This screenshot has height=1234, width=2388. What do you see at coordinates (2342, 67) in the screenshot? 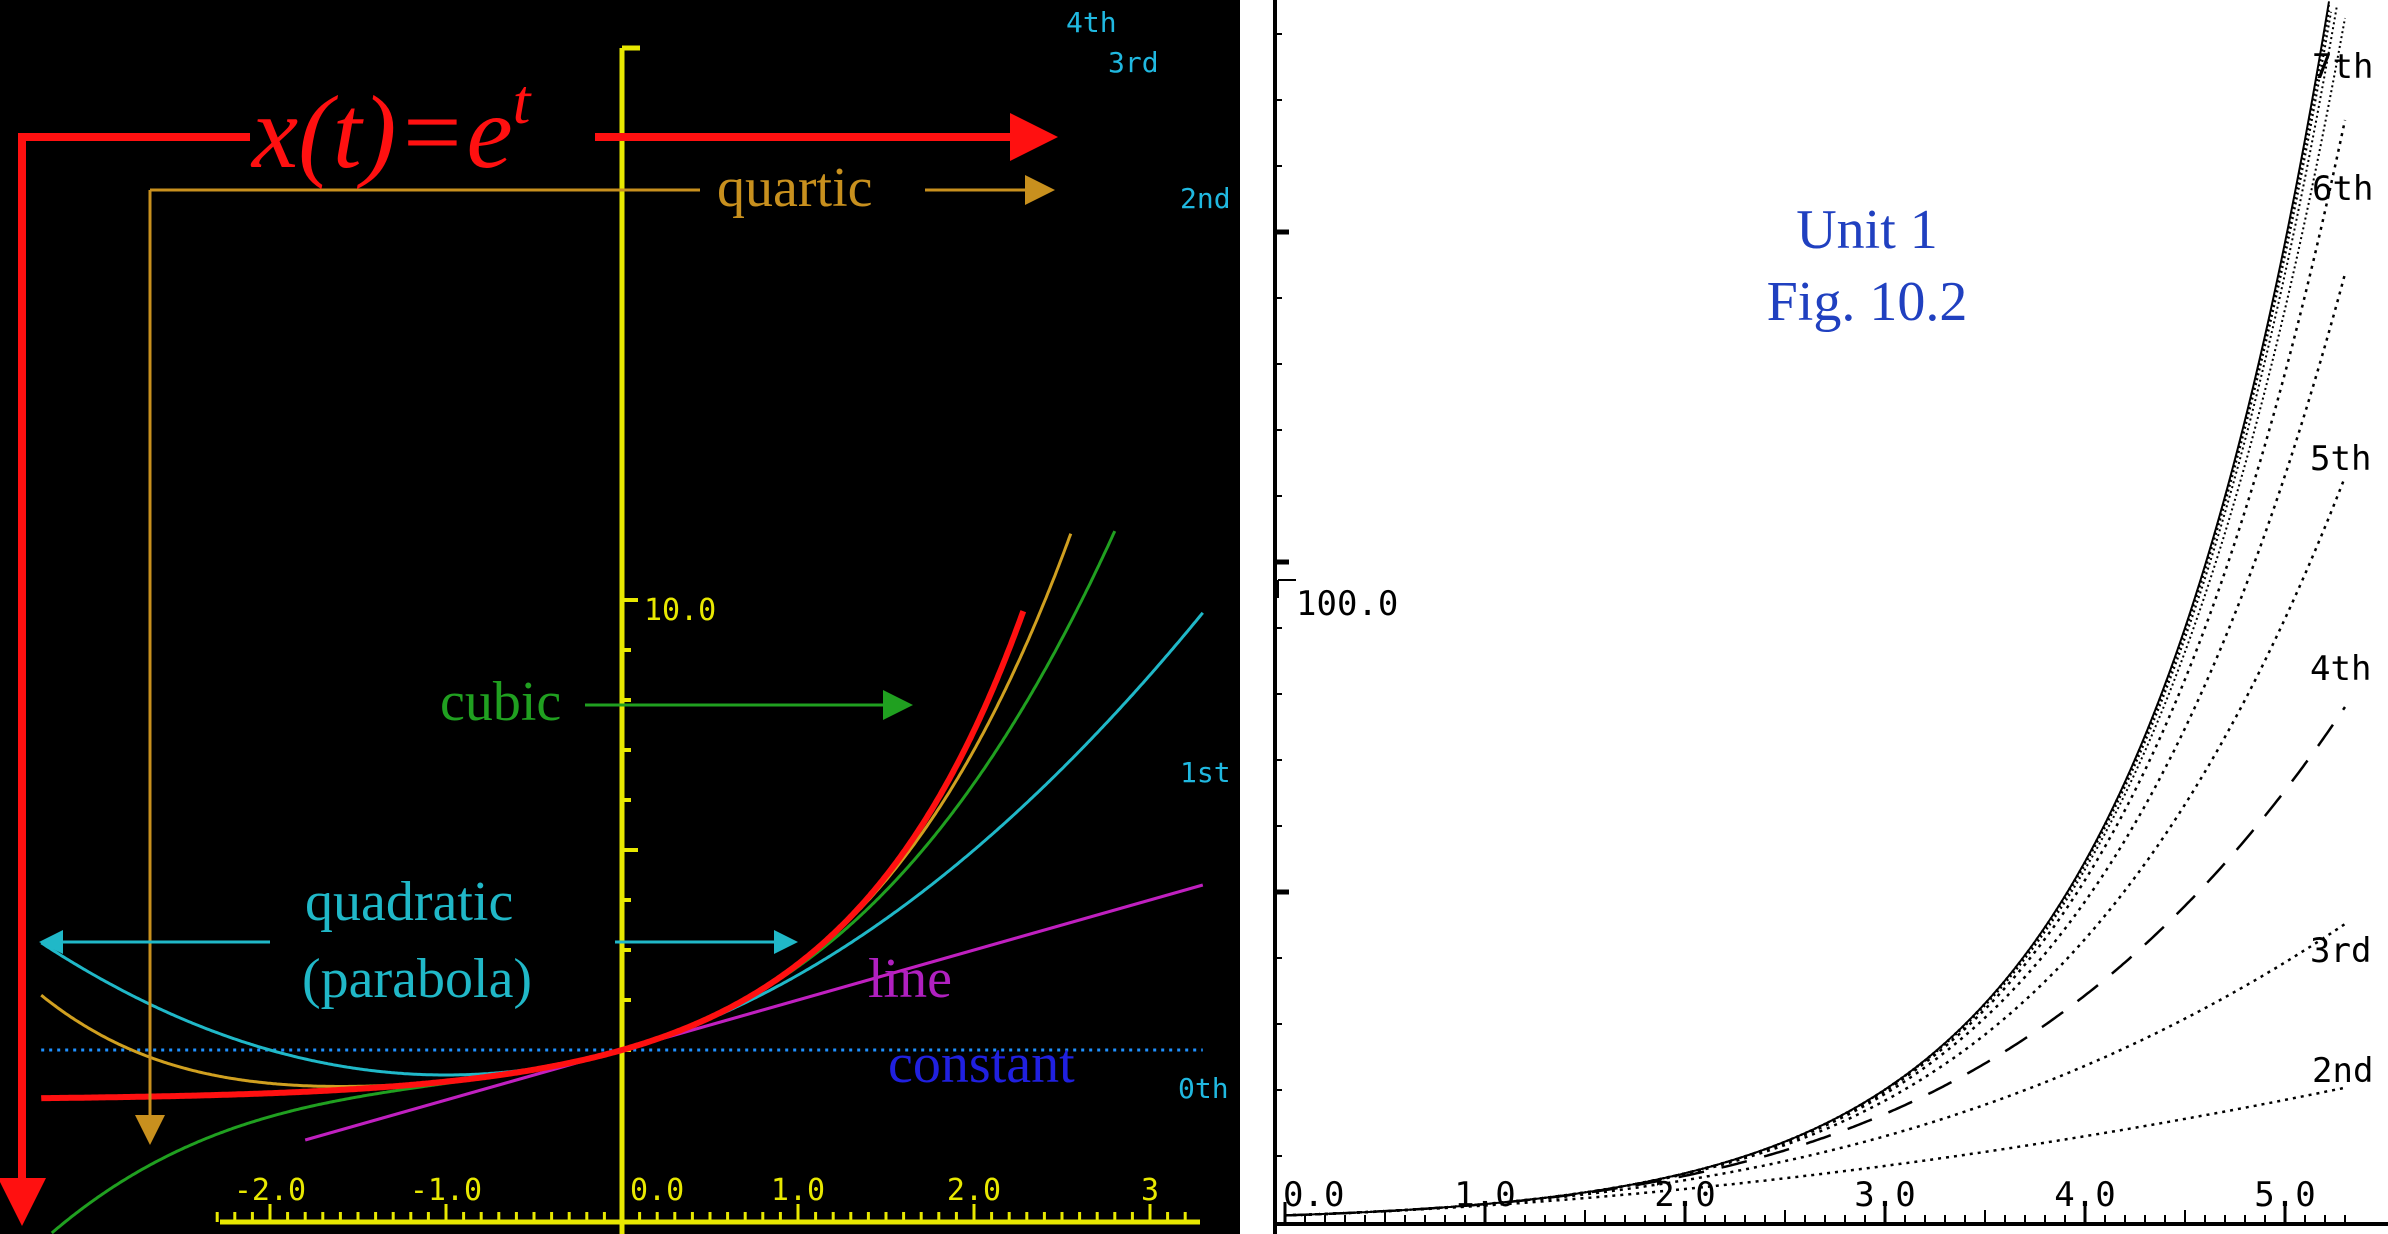
I see `right-series-7th-label: 7th` at bounding box center [2342, 67].